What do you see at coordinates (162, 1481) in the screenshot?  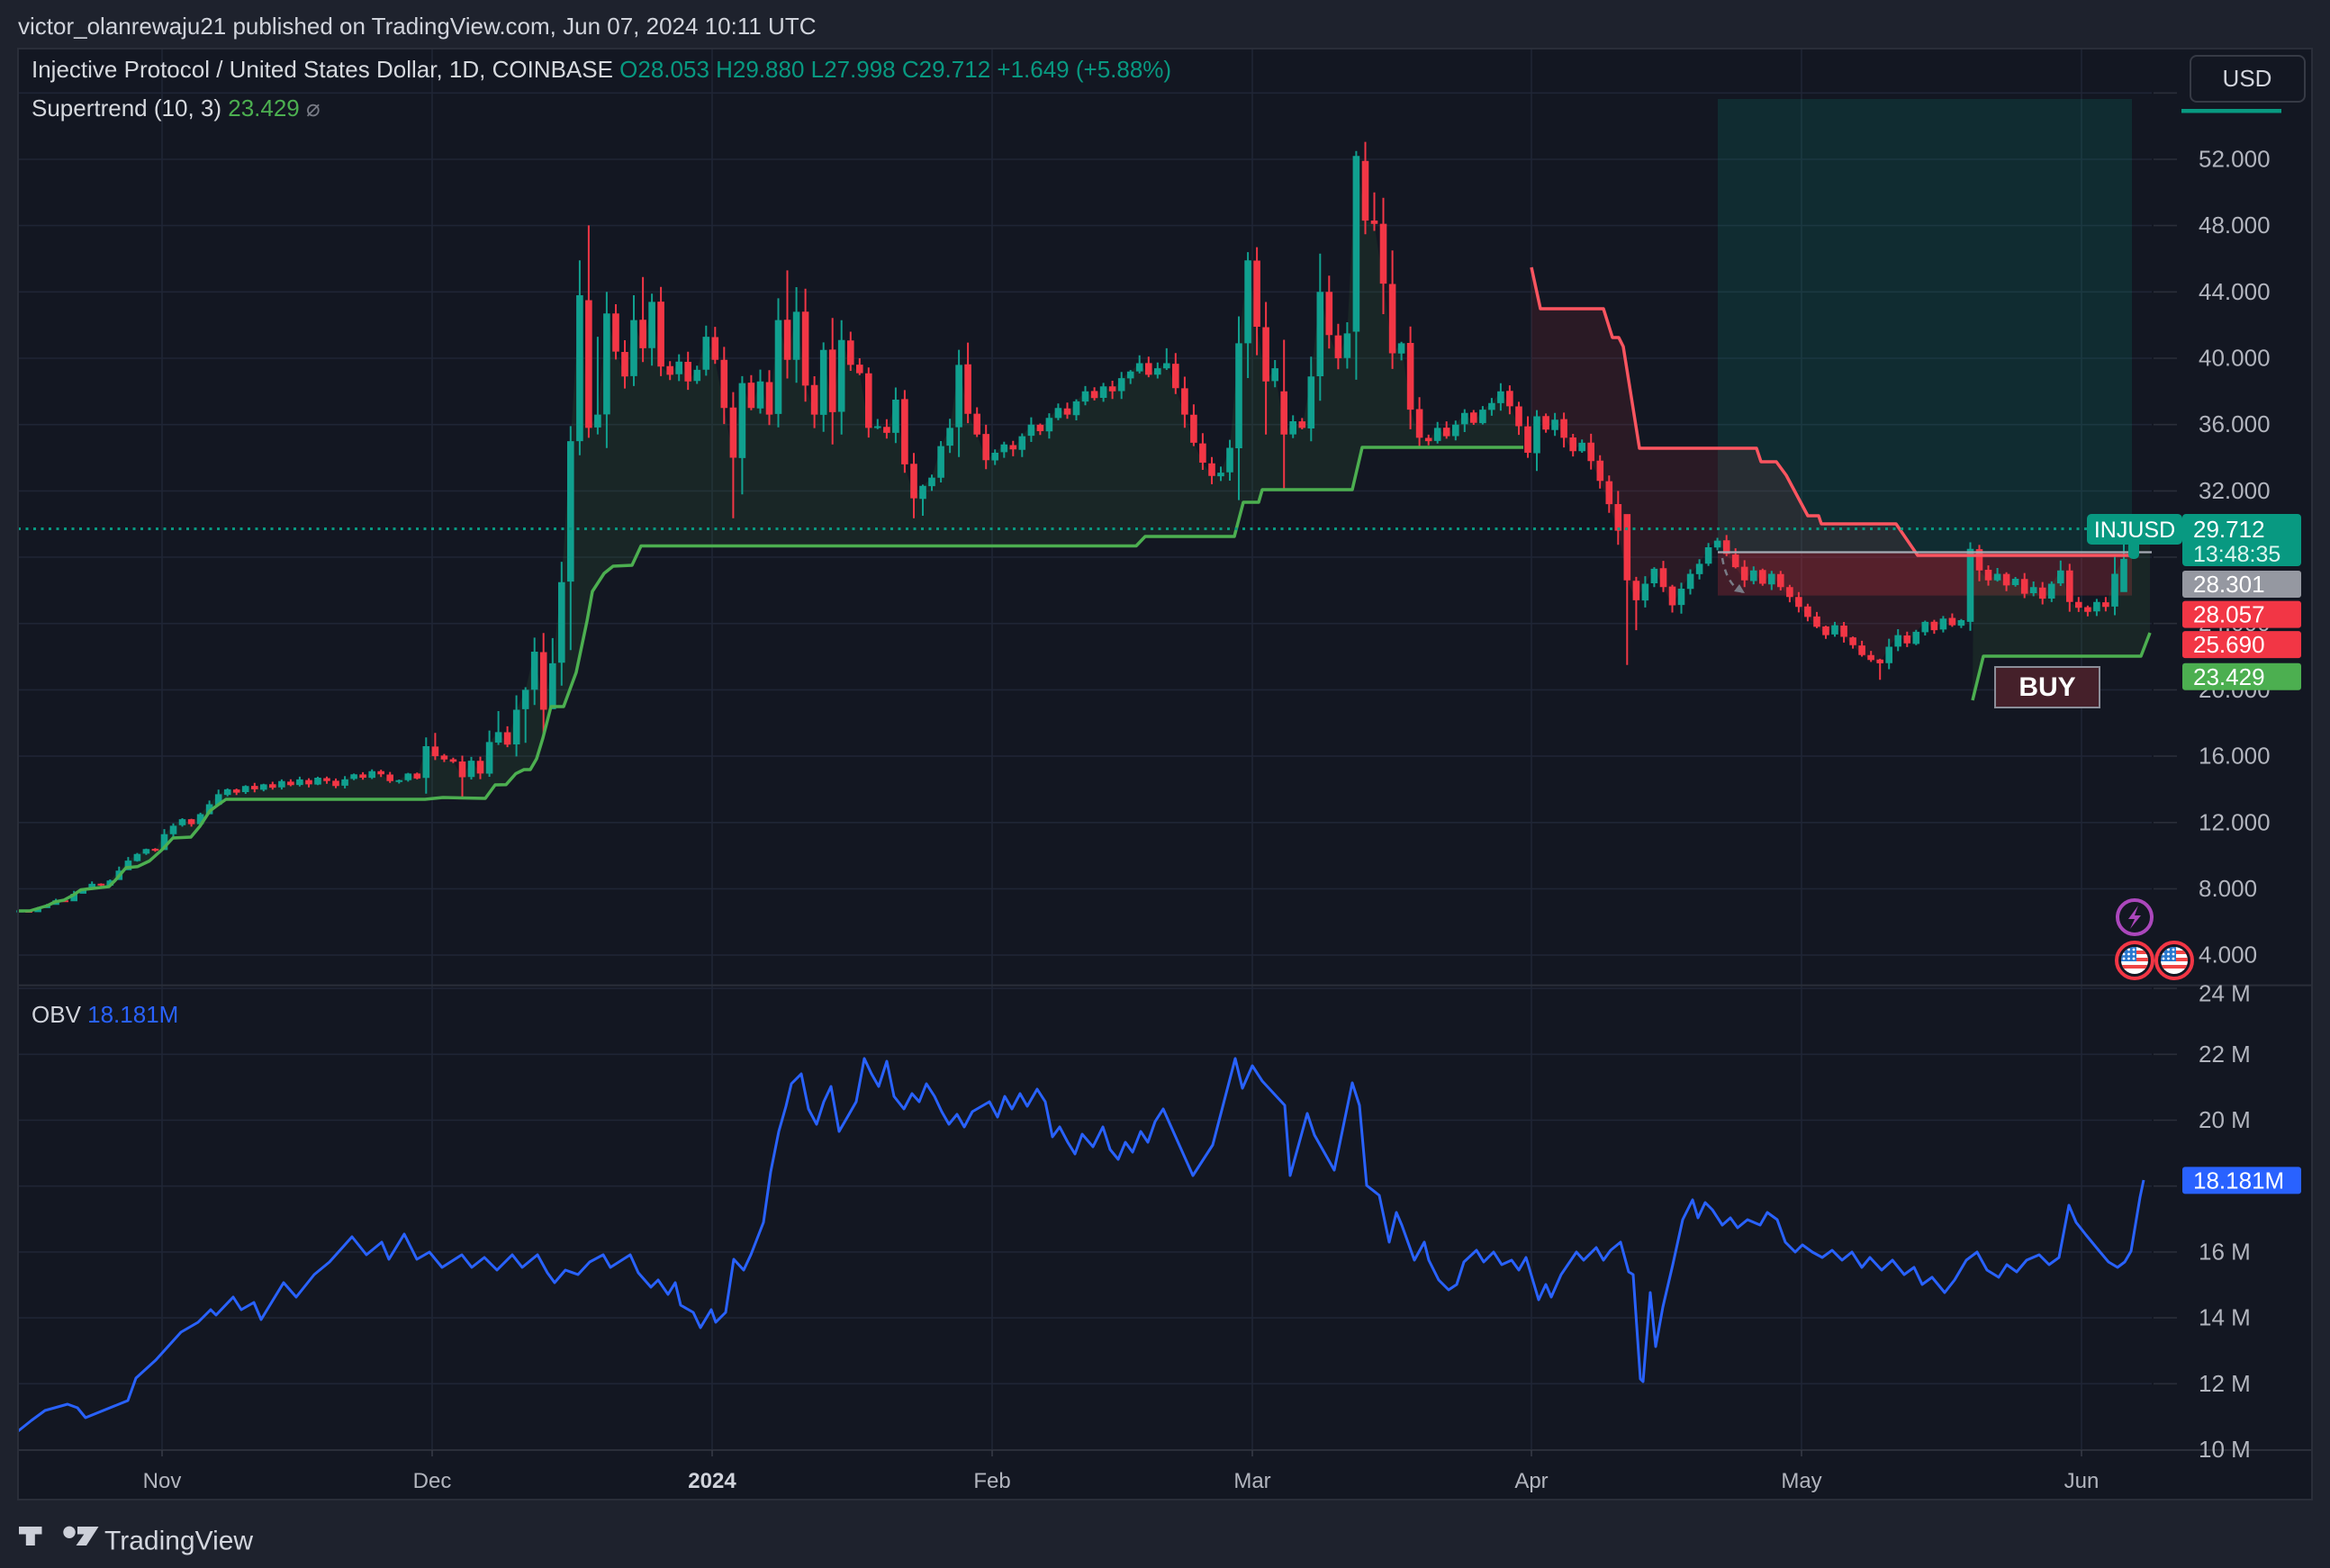 I see `svg-text: Nov` at bounding box center [162, 1481].